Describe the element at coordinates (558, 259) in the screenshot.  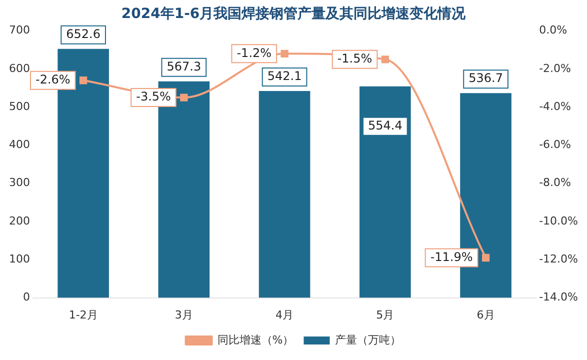
I see `y2-tick-label: -12.0%` at that location.